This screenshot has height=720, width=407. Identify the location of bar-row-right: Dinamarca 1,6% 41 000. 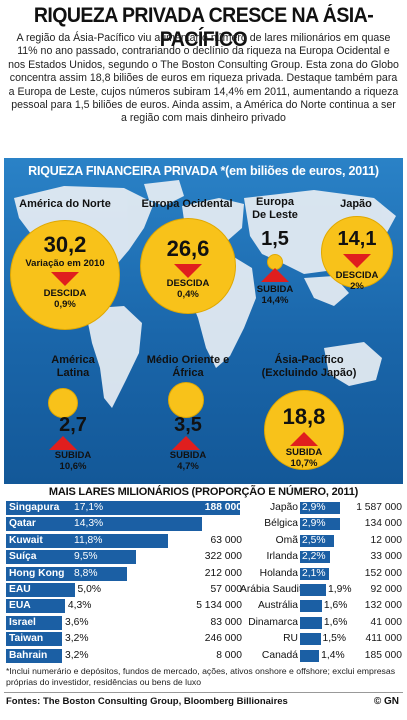
(203, 623).